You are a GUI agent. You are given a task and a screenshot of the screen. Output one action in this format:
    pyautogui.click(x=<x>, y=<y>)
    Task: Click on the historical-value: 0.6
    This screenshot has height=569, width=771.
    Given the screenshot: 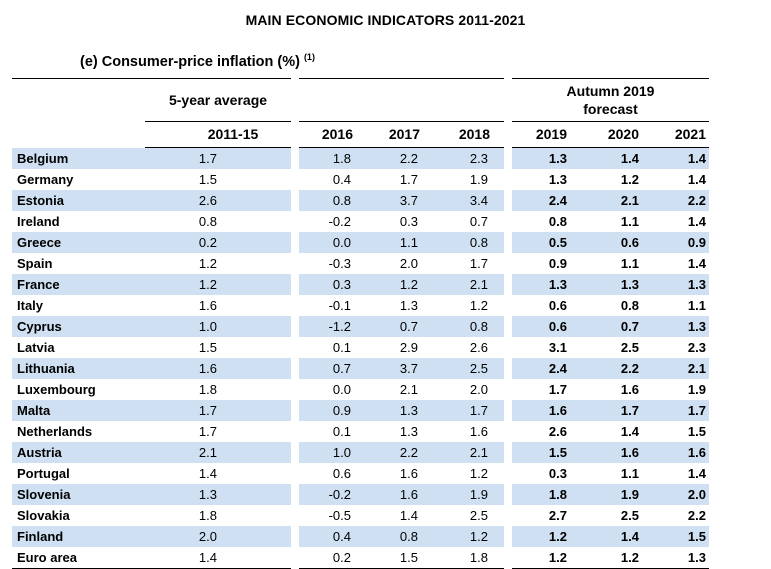 What is the action you would take?
    pyautogui.click(x=341, y=473)
    